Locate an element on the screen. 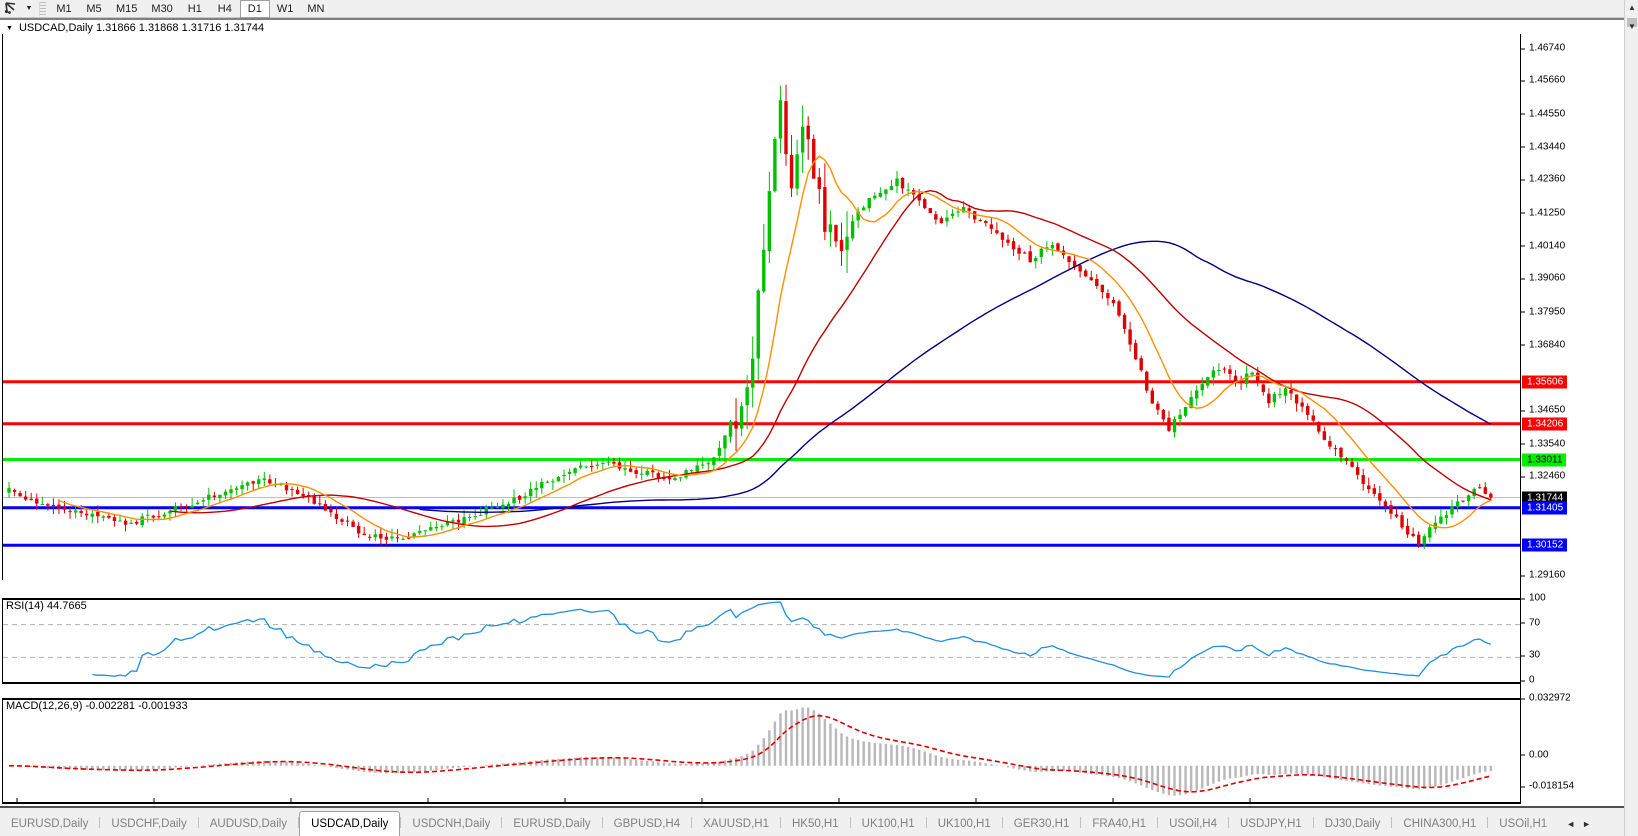 The width and height of the screenshot is (1638, 836). price-badge-current-price: 1.31744 is located at coordinates (1545, 498).